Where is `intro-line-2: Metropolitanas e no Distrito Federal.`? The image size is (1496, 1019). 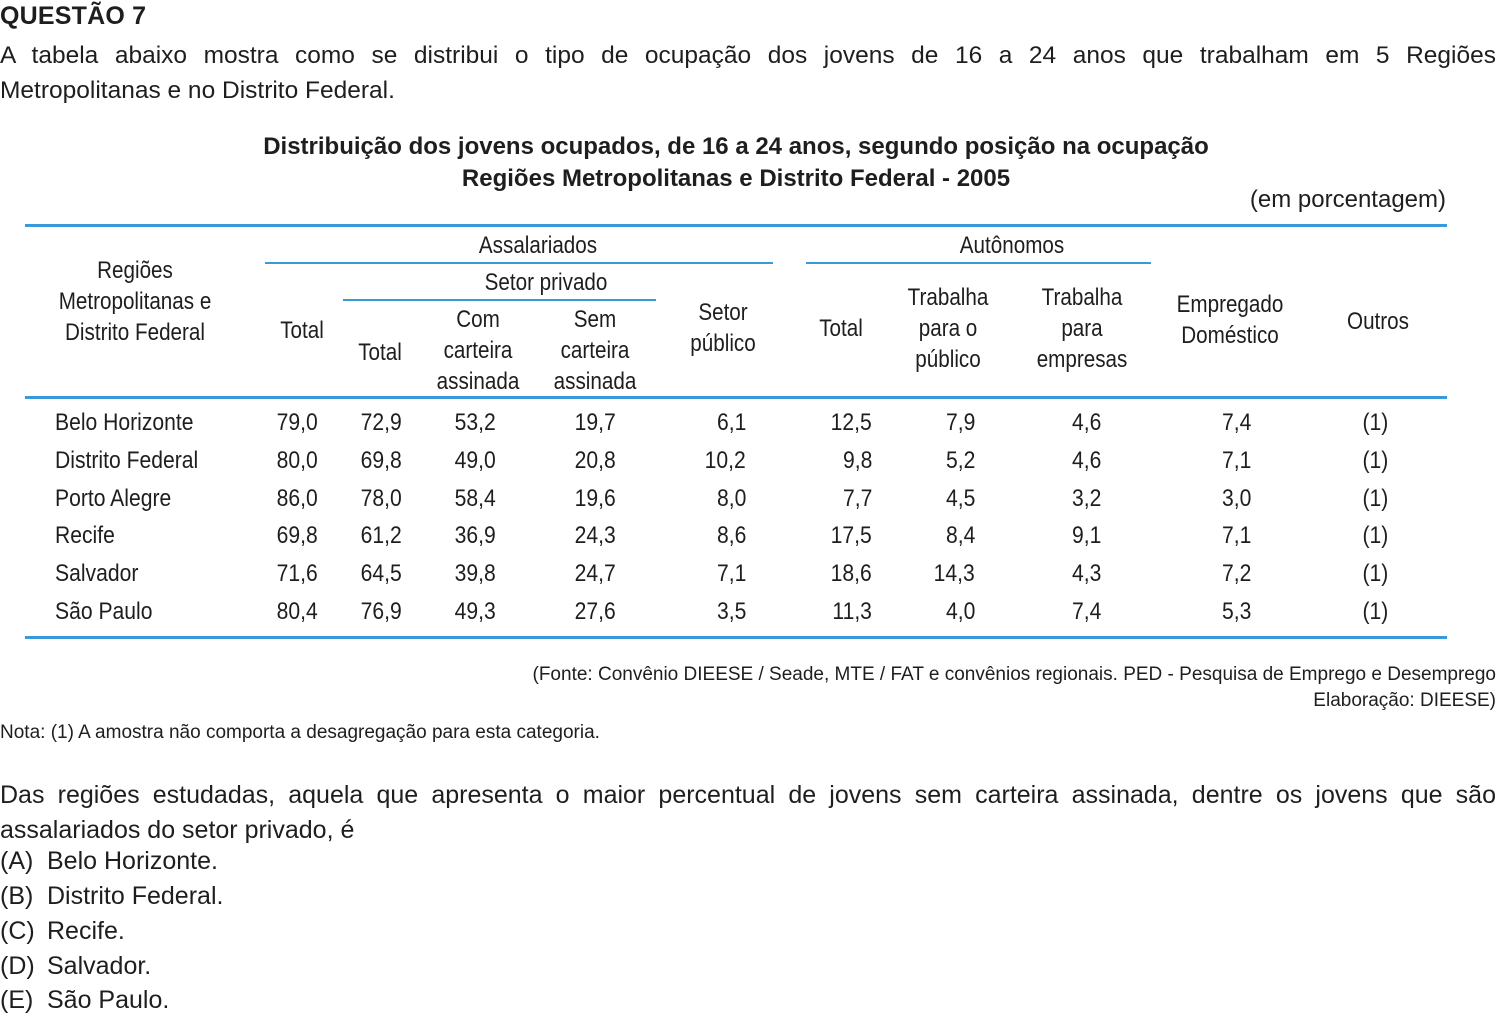 intro-line-2: Metropolitanas e no Distrito Federal. is located at coordinates (197, 90).